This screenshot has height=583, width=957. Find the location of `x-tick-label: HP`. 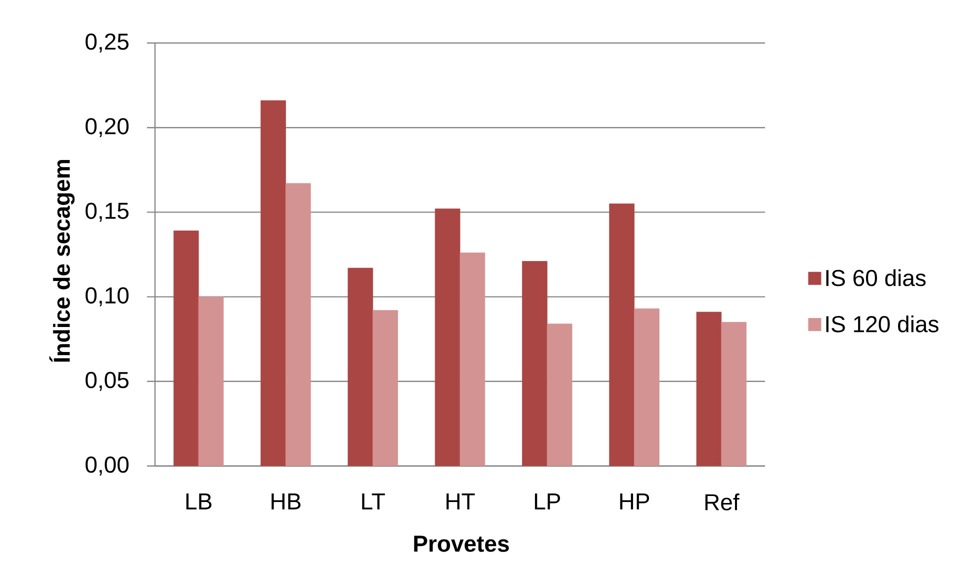

x-tick-label: HP is located at coordinates (635, 502).